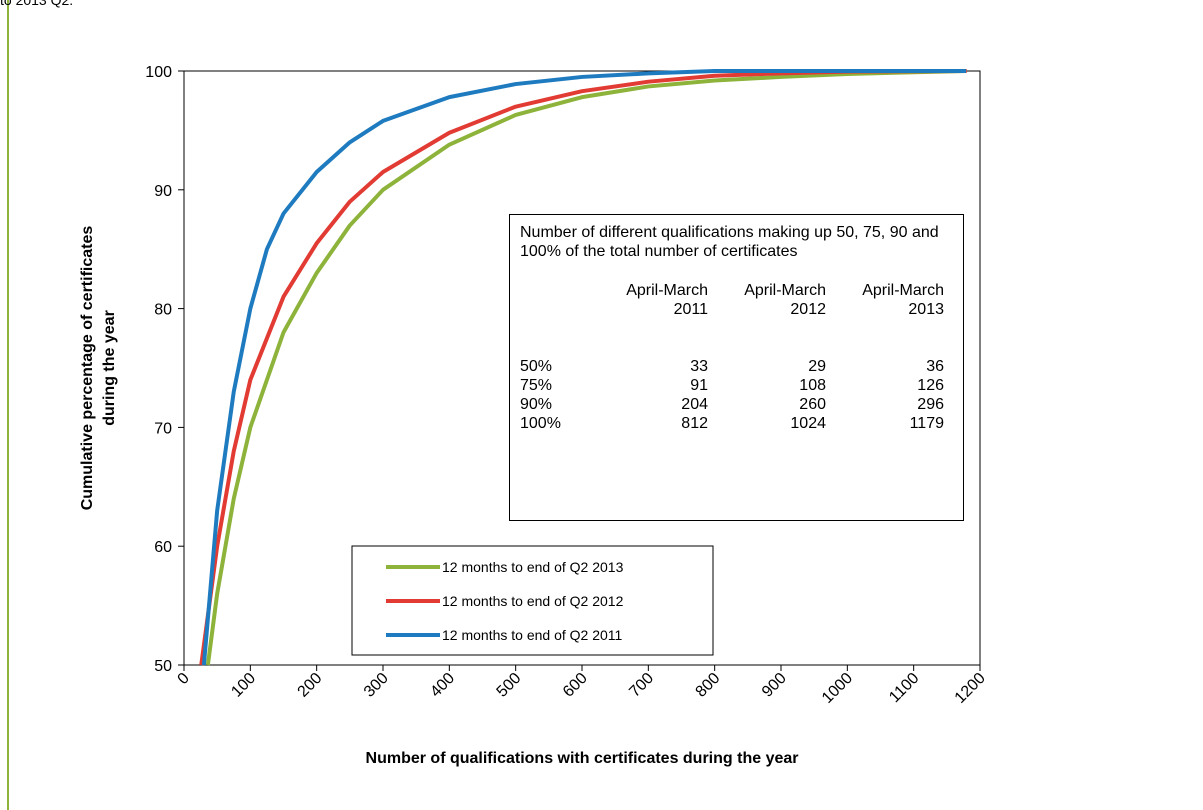  I want to click on legend-label: 12 months to end of Q2 2013, so click(533, 567).